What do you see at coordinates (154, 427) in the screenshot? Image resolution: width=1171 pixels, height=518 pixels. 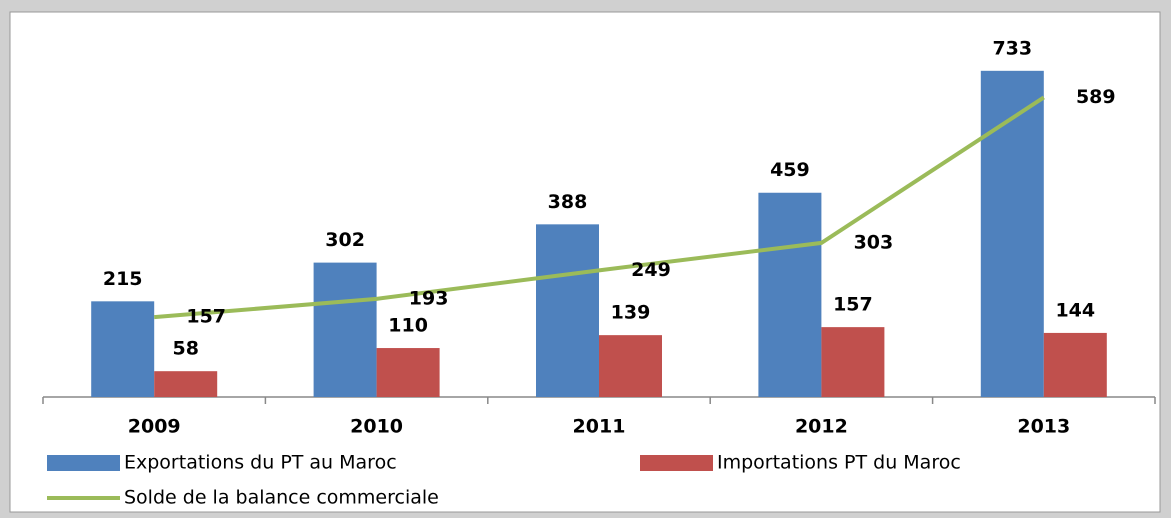 I see `x-tick-label: 2009` at bounding box center [154, 427].